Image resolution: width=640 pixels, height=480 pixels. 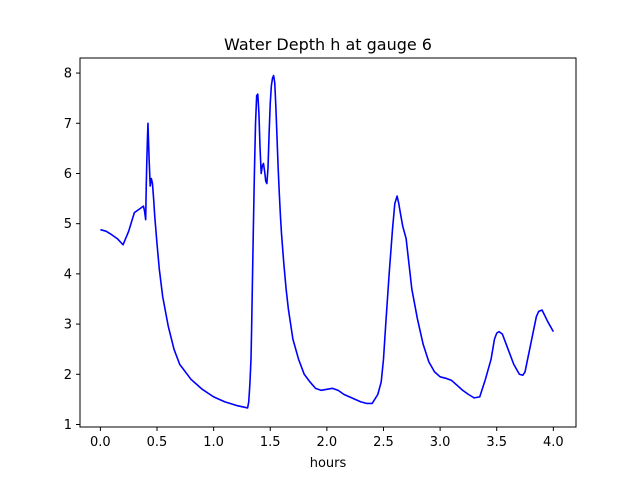 What do you see at coordinates (68, 375) in the screenshot?
I see `y-tick-label: 2` at bounding box center [68, 375].